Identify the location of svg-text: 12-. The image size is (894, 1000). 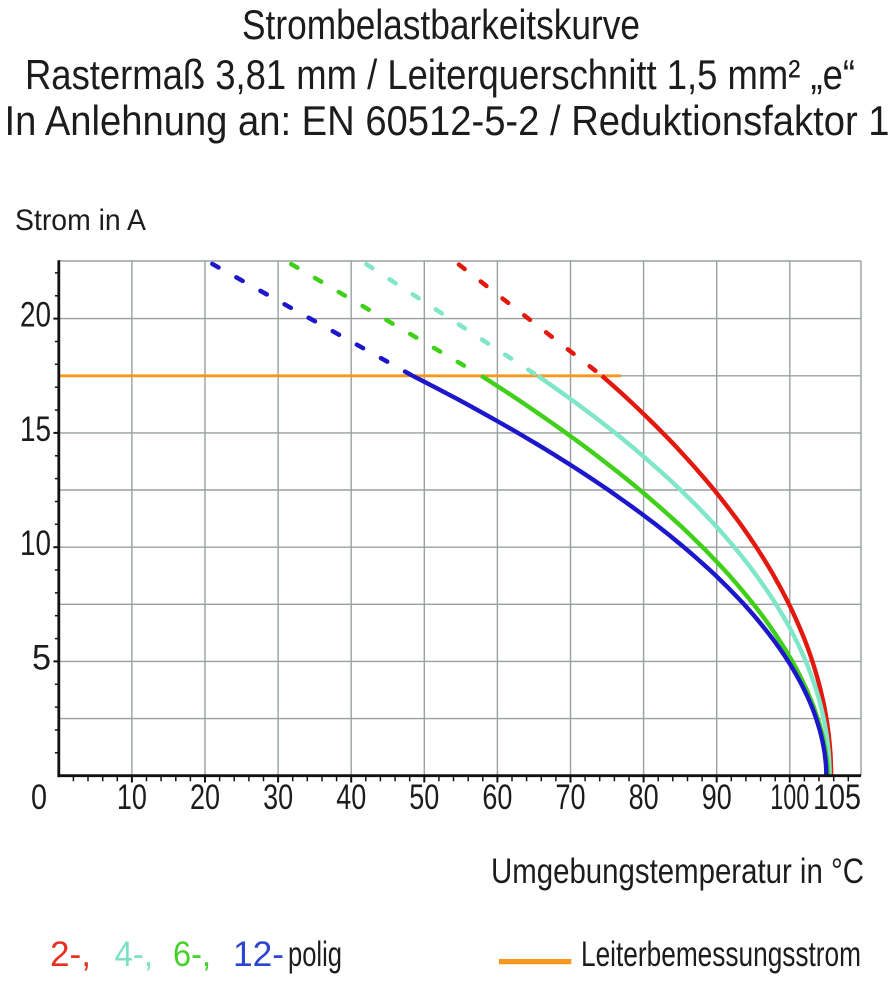
(258, 954).